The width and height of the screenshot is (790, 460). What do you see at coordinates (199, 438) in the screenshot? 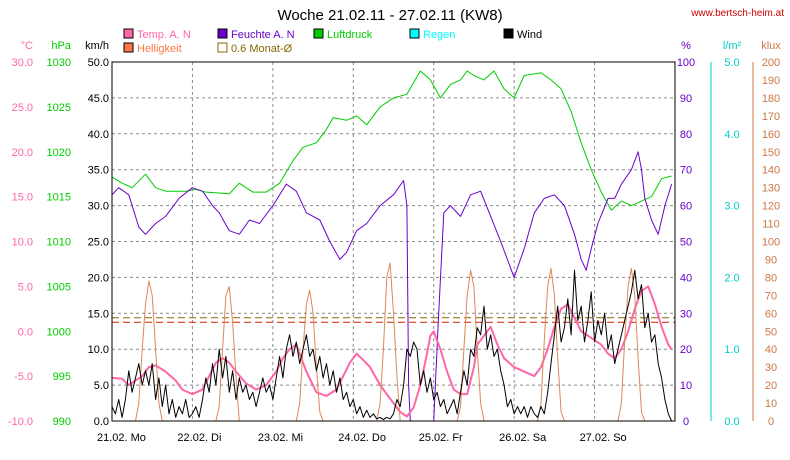
I see `x-tick-label: 22.02. Di` at bounding box center [199, 438].